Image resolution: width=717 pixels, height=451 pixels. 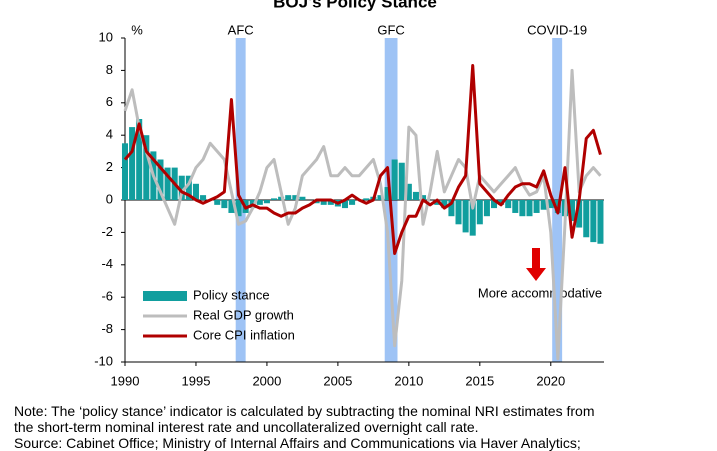 I want to click on y-tick-label: -6, so click(x=107, y=296).